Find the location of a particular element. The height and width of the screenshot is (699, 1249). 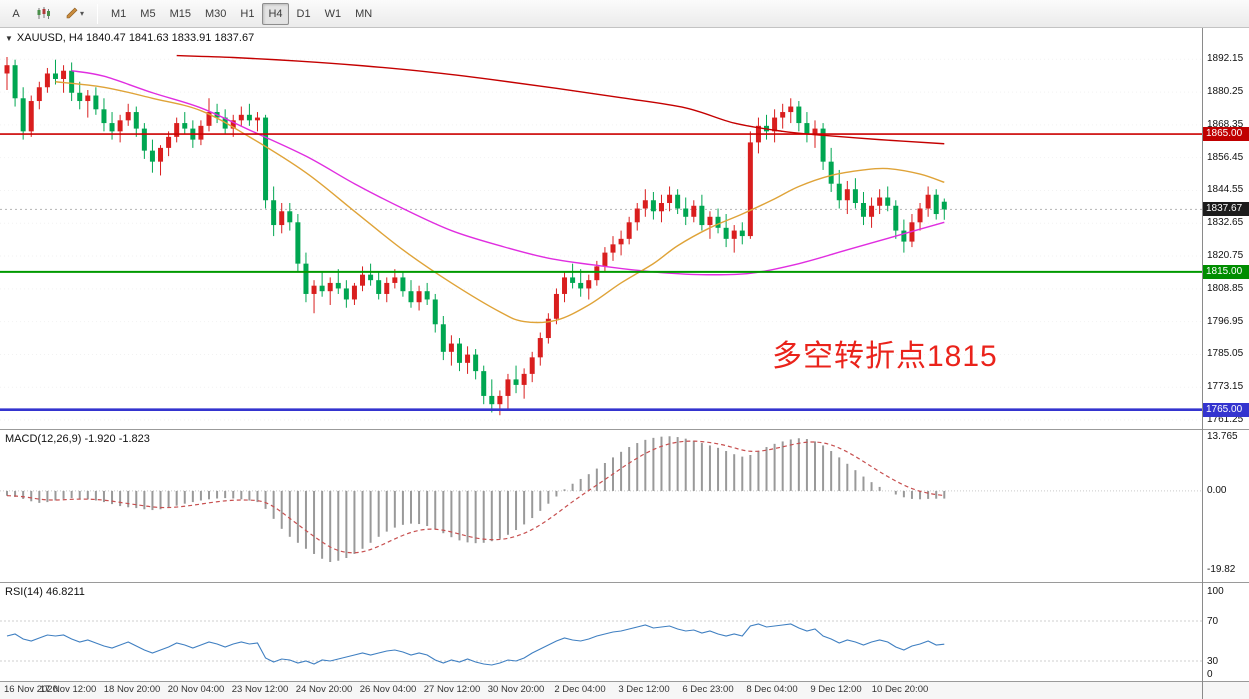

time-axis-label: 10 Dec 20:00 is located at coordinates (900, 689).